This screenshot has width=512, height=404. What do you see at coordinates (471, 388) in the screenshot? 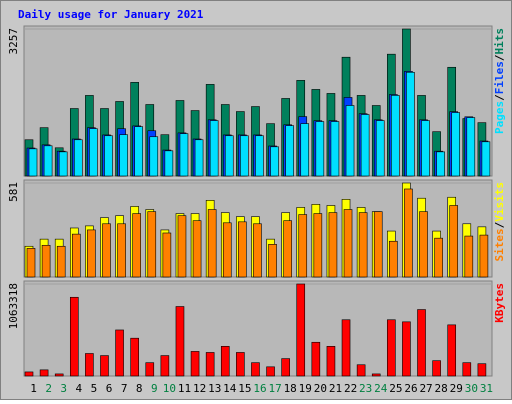
I see `x-tick-label: 30` at bounding box center [471, 388].